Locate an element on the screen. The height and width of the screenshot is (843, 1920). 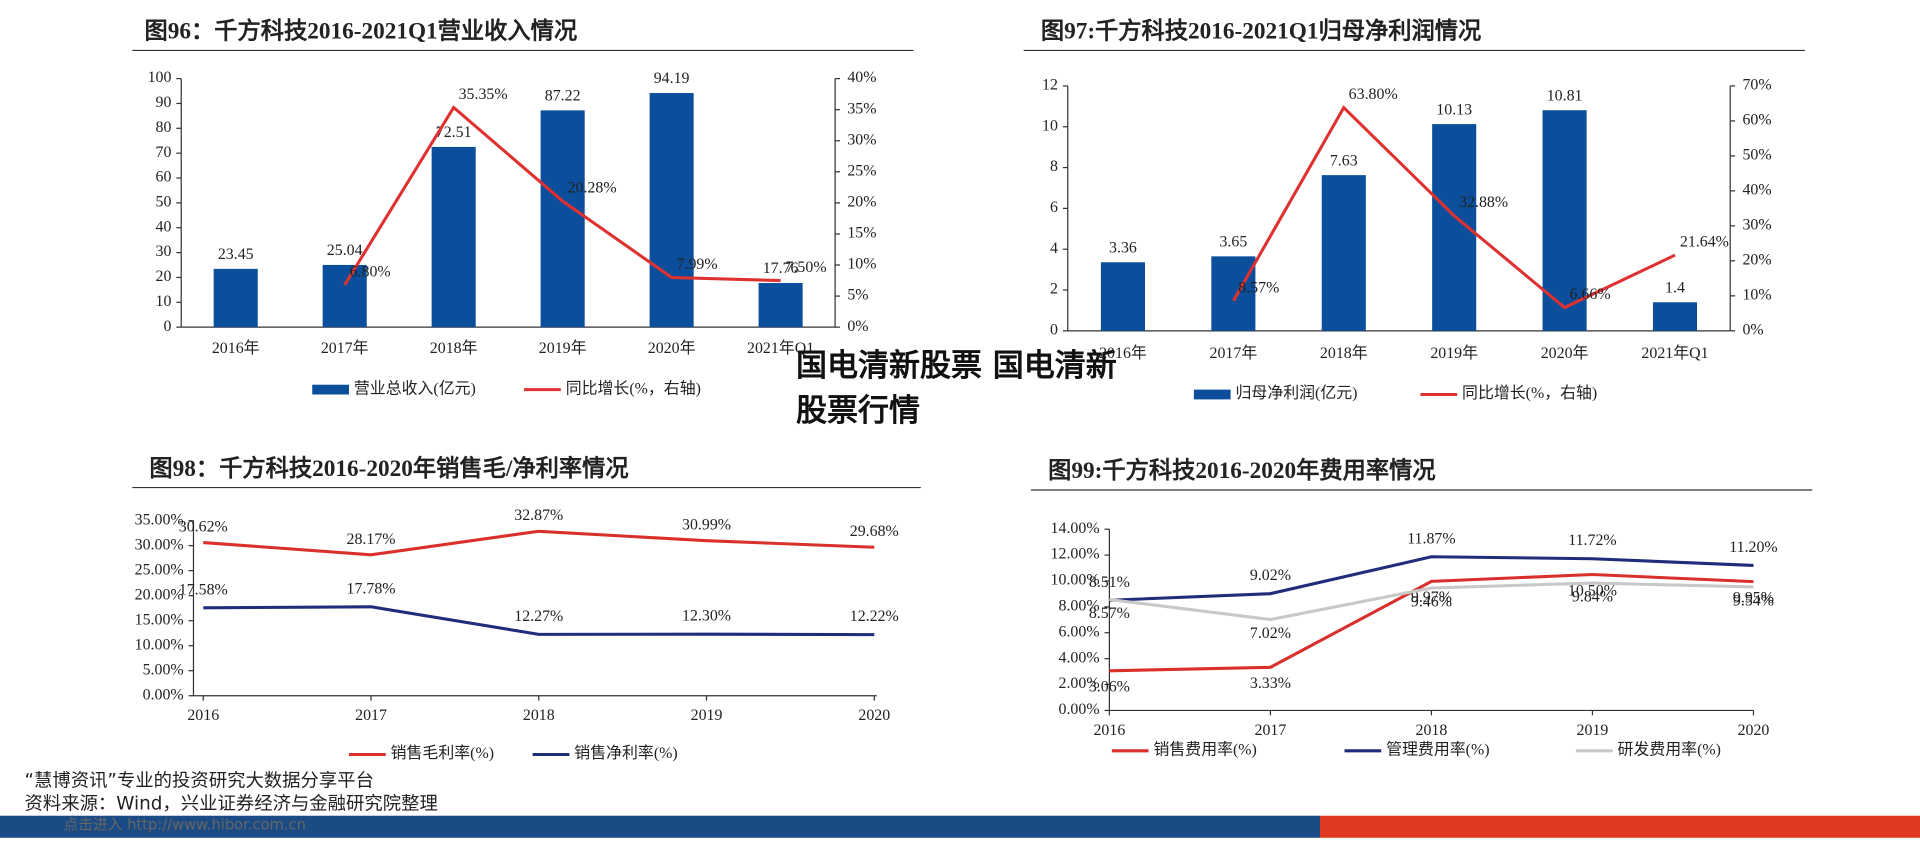
line-value-label: 7.02% is located at coordinates (1270, 633).